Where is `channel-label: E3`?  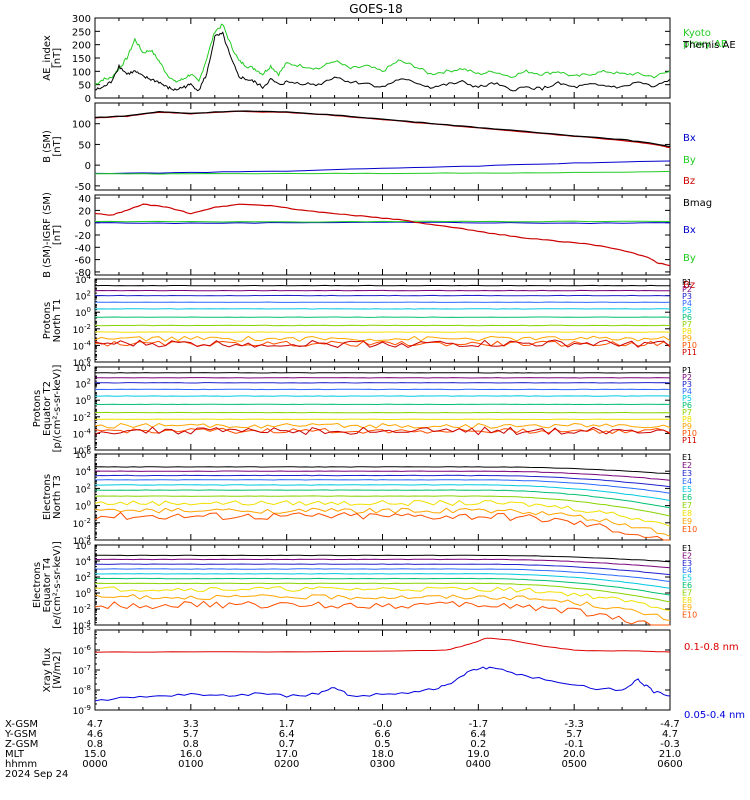
channel-label: E3 is located at coordinates (687, 473).